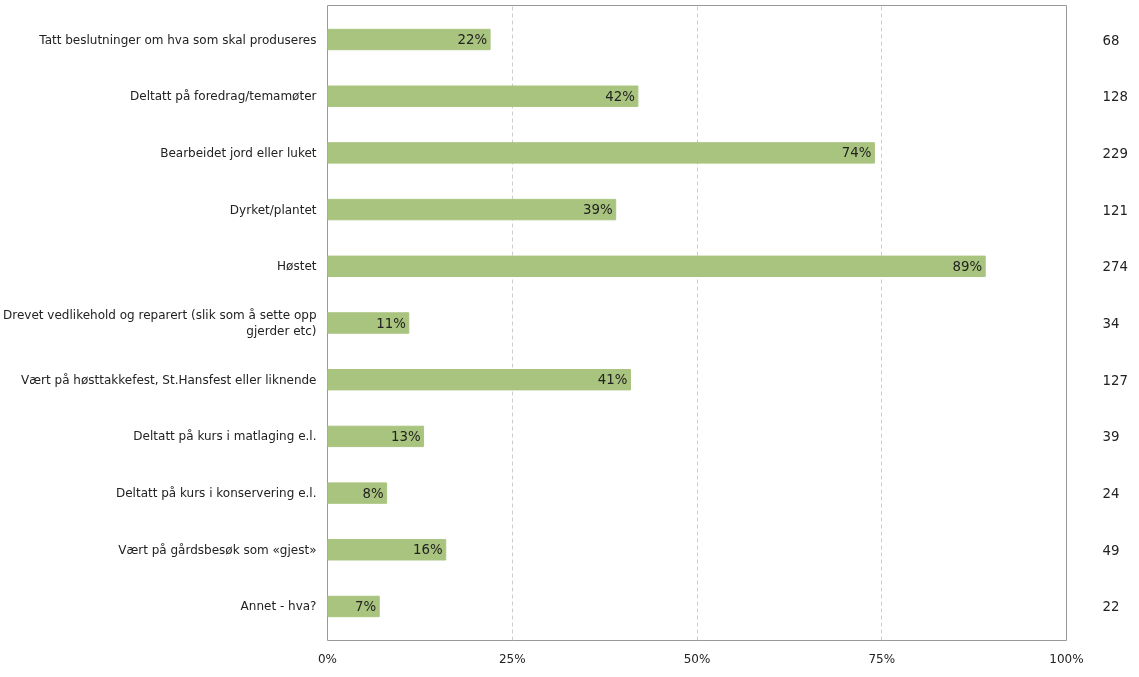 The image size is (1139, 677). Describe the element at coordinates (1115, 210) in the screenshot. I see `text: 121` at that location.